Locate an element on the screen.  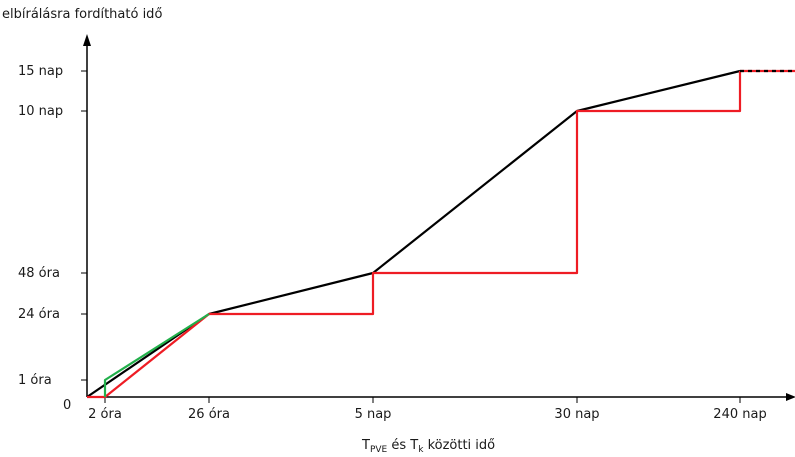
x-axis-title-k: k is located at coordinates (421, 450).